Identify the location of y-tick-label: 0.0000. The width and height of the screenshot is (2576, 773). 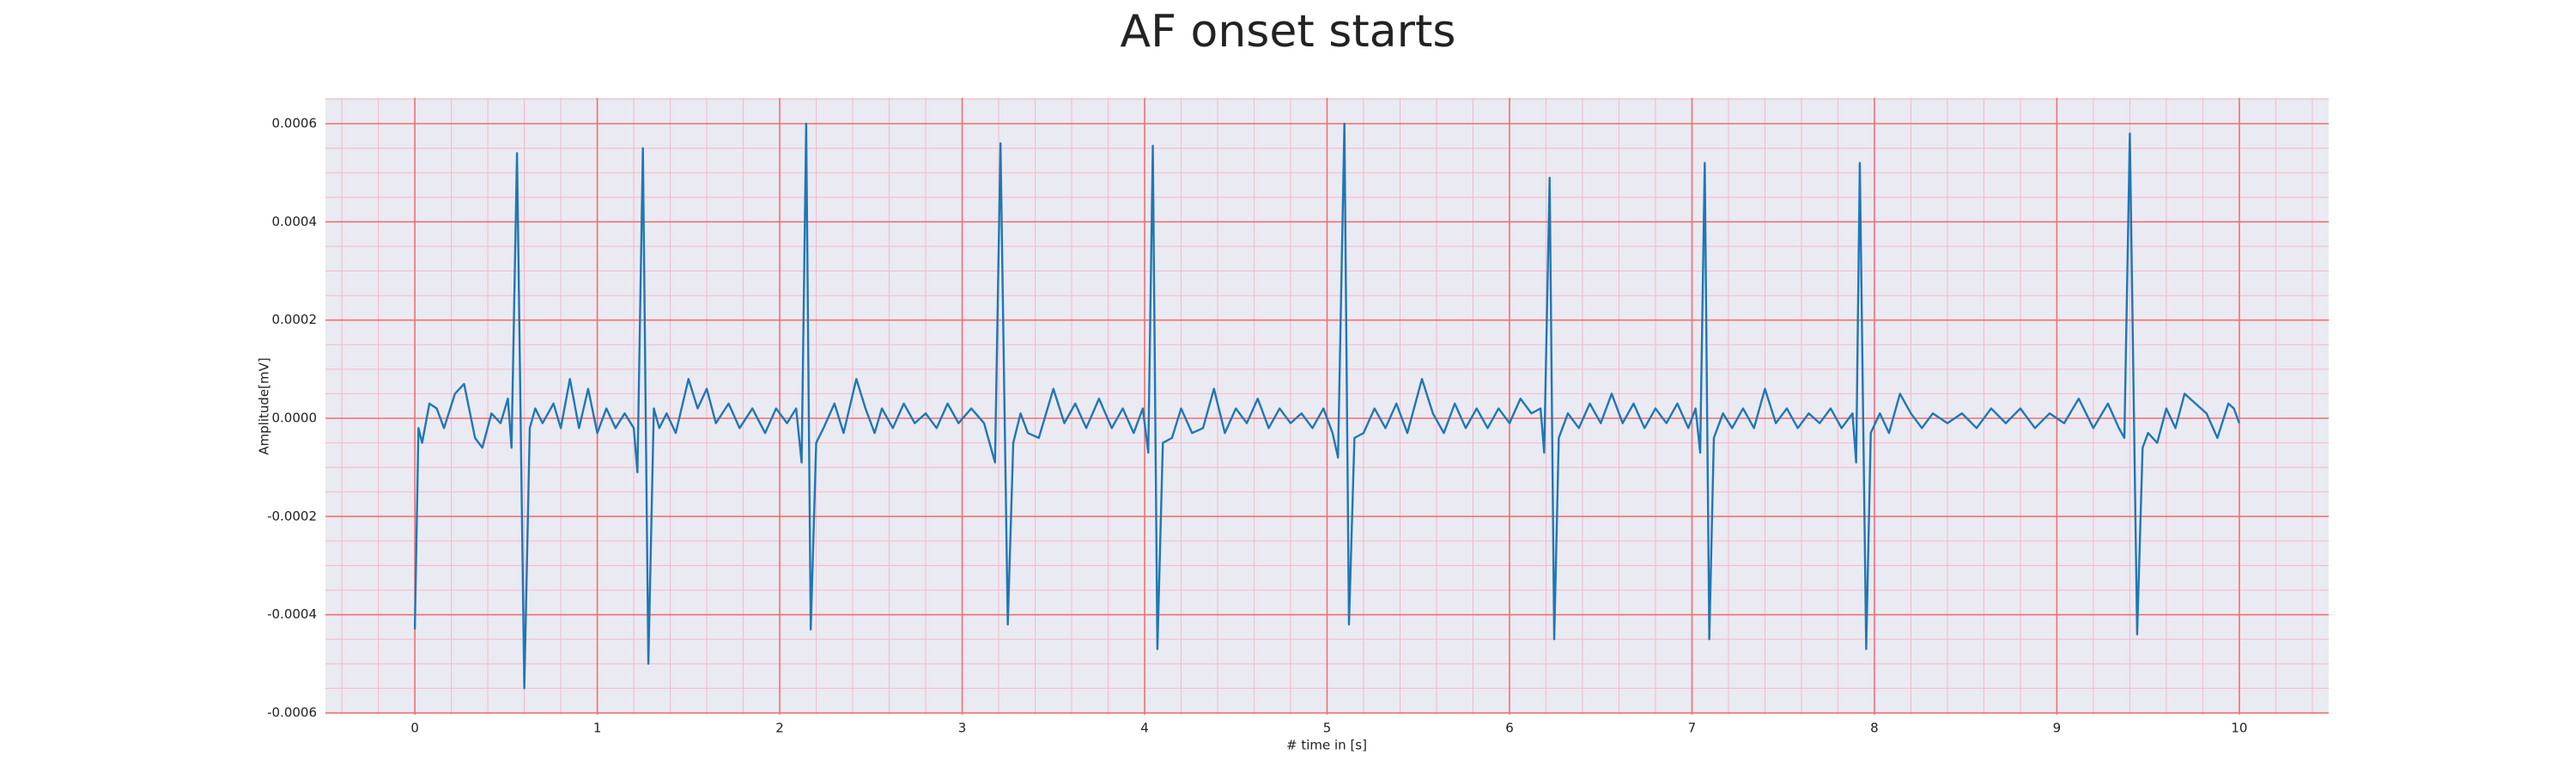
(295, 418).